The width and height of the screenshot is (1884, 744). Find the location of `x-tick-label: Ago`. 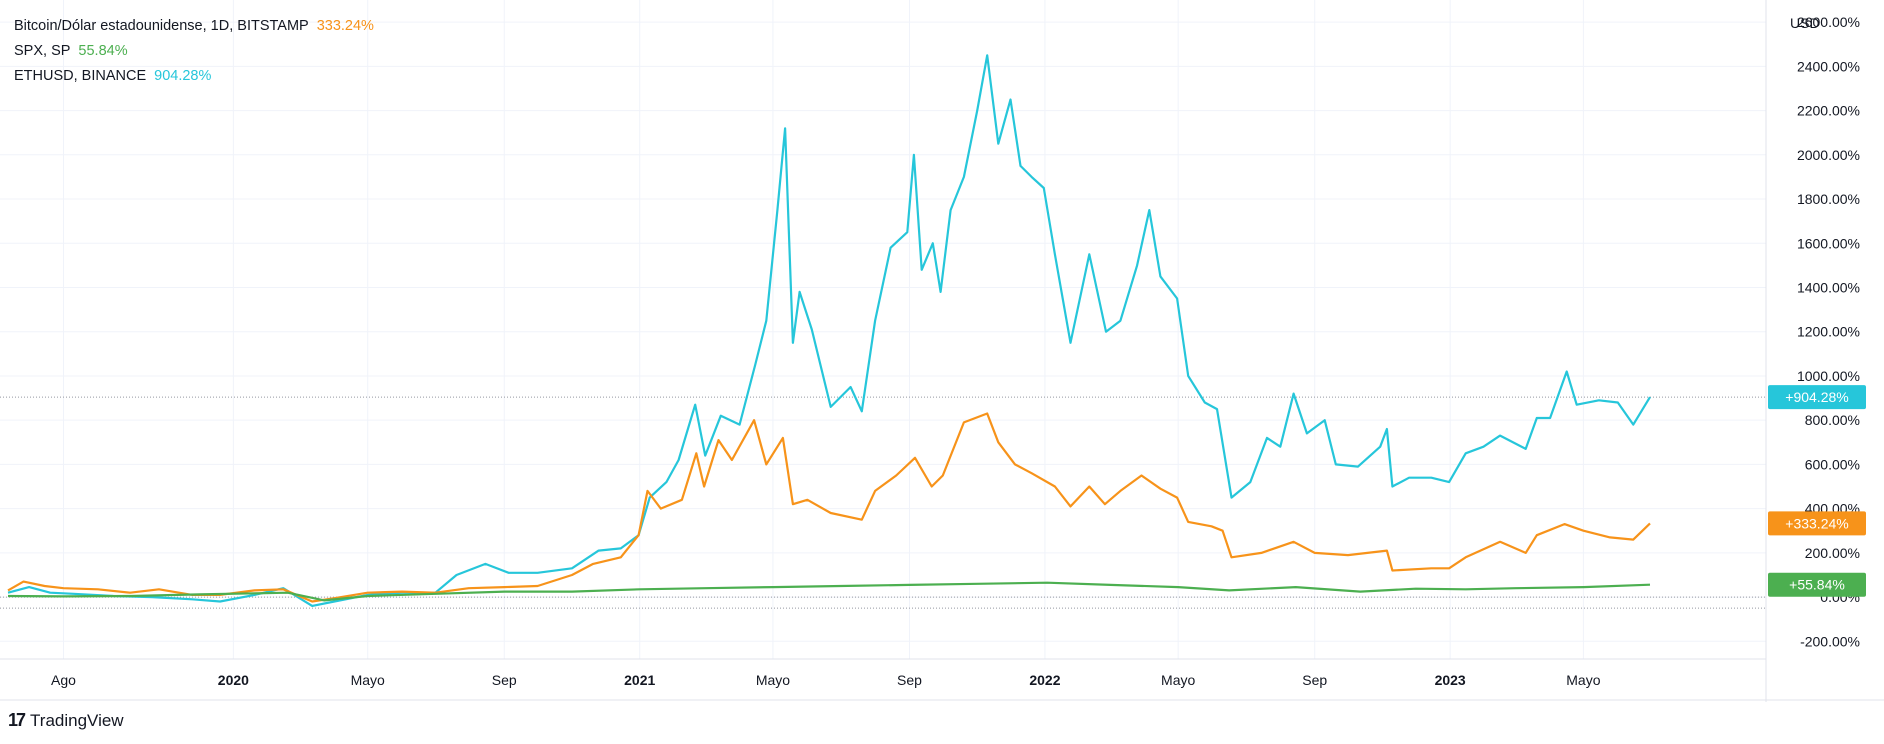

x-tick-label: Ago is located at coordinates (63, 680).